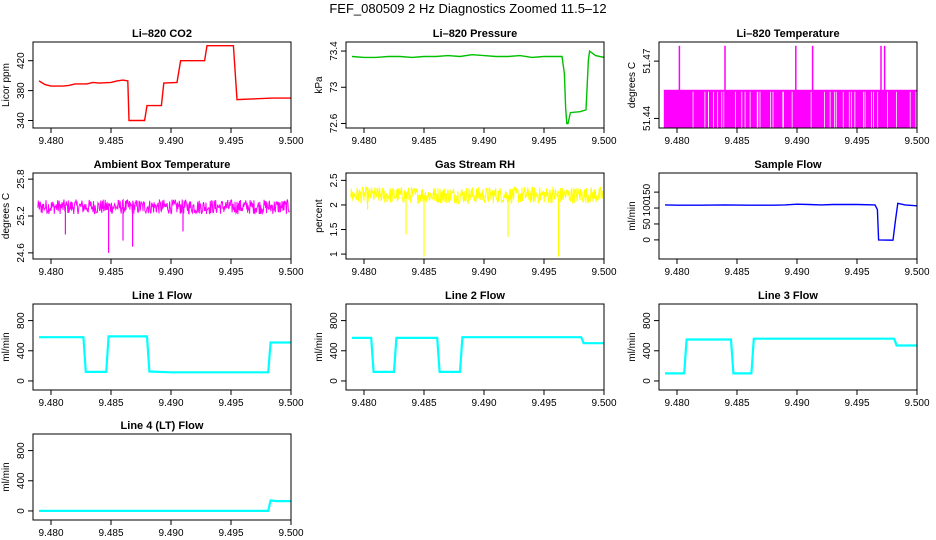 The width and height of the screenshot is (936, 540). I want to click on chart-title: Line 1 Flow, so click(162, 296).